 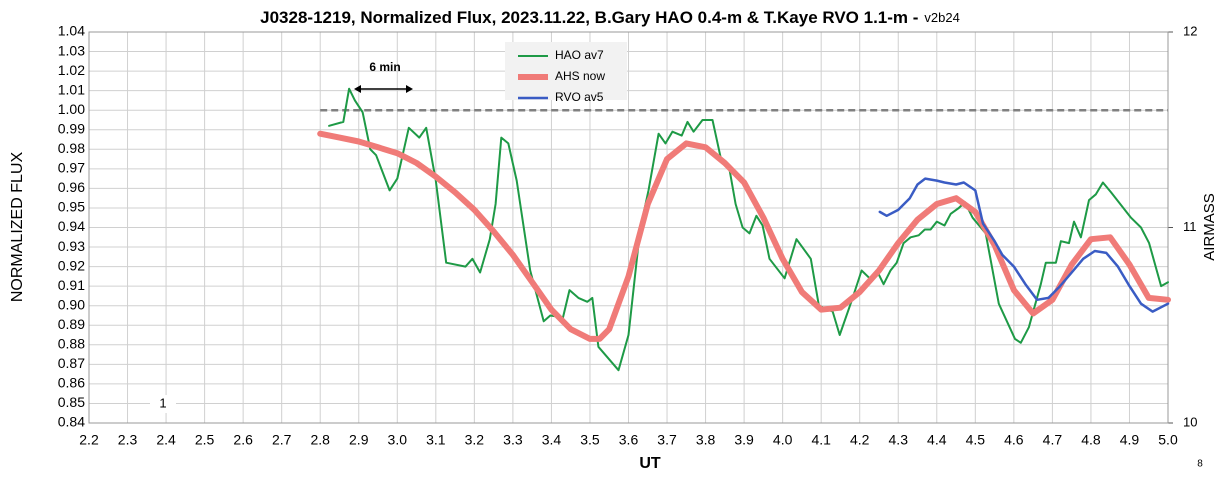 I want to click on y-tick-label: 1.01, so click(x=71, y=89).